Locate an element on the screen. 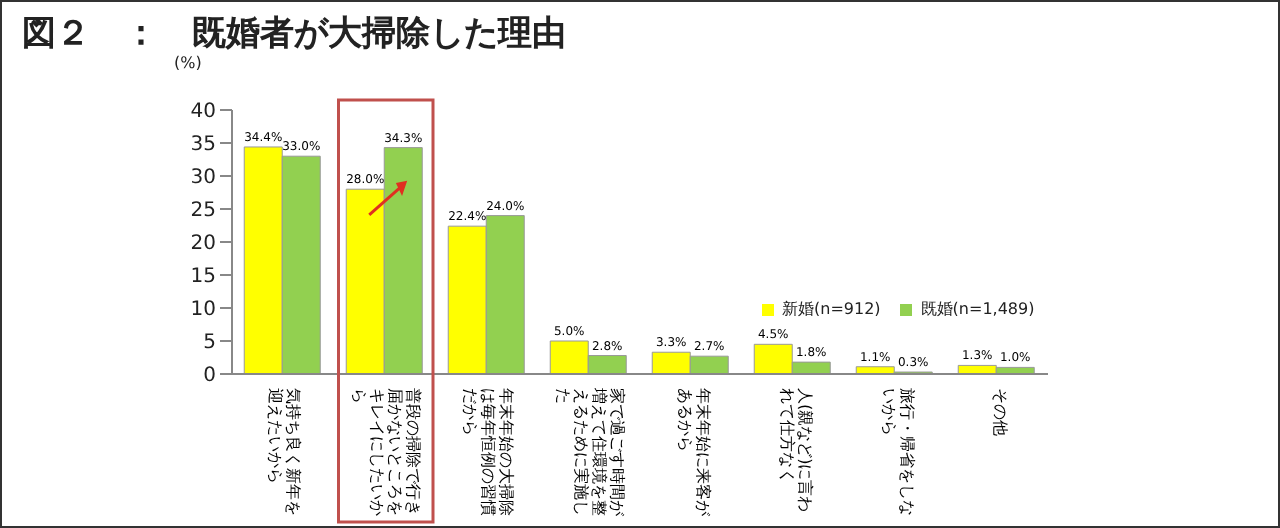 Image resolution: width=1280 pixels, height=528 pixels. legend-label: 新婚(n=912) is located at coordinates (831, 309).